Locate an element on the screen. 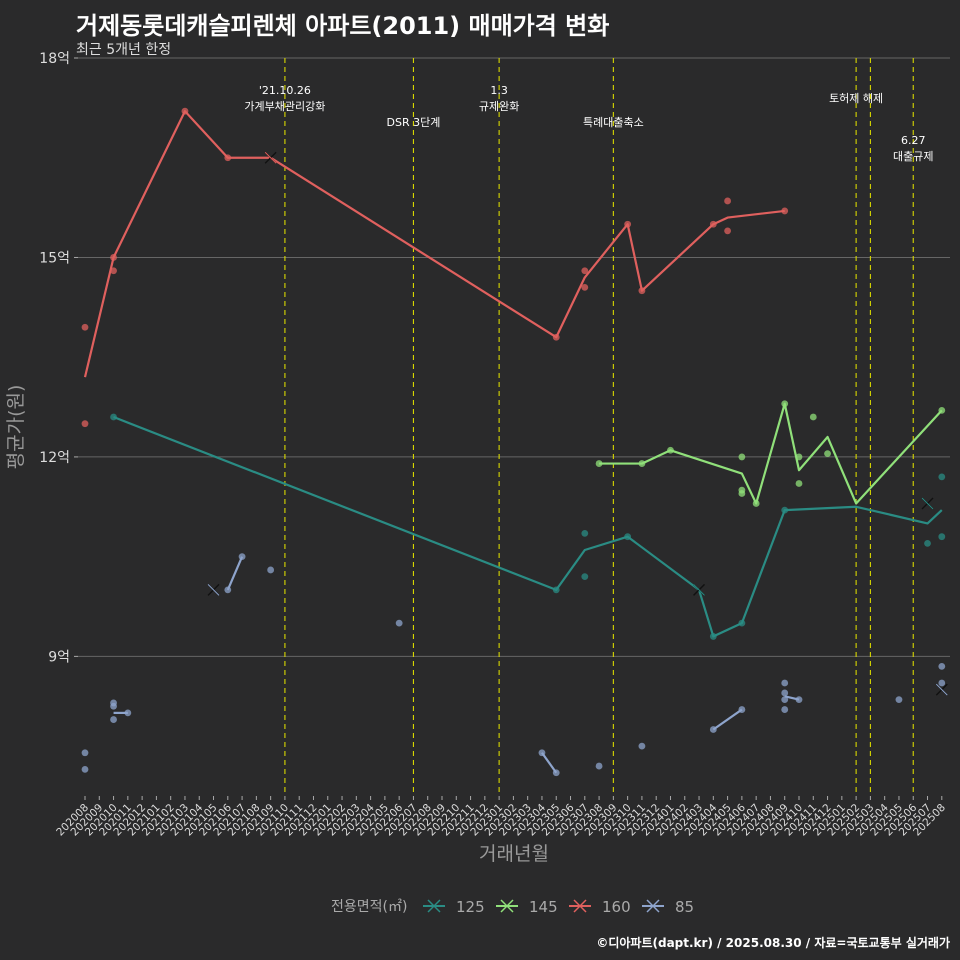 The width and height of the screenshot is (960, 960). legend-item-85: 85 is located at coordinates (668, 907).